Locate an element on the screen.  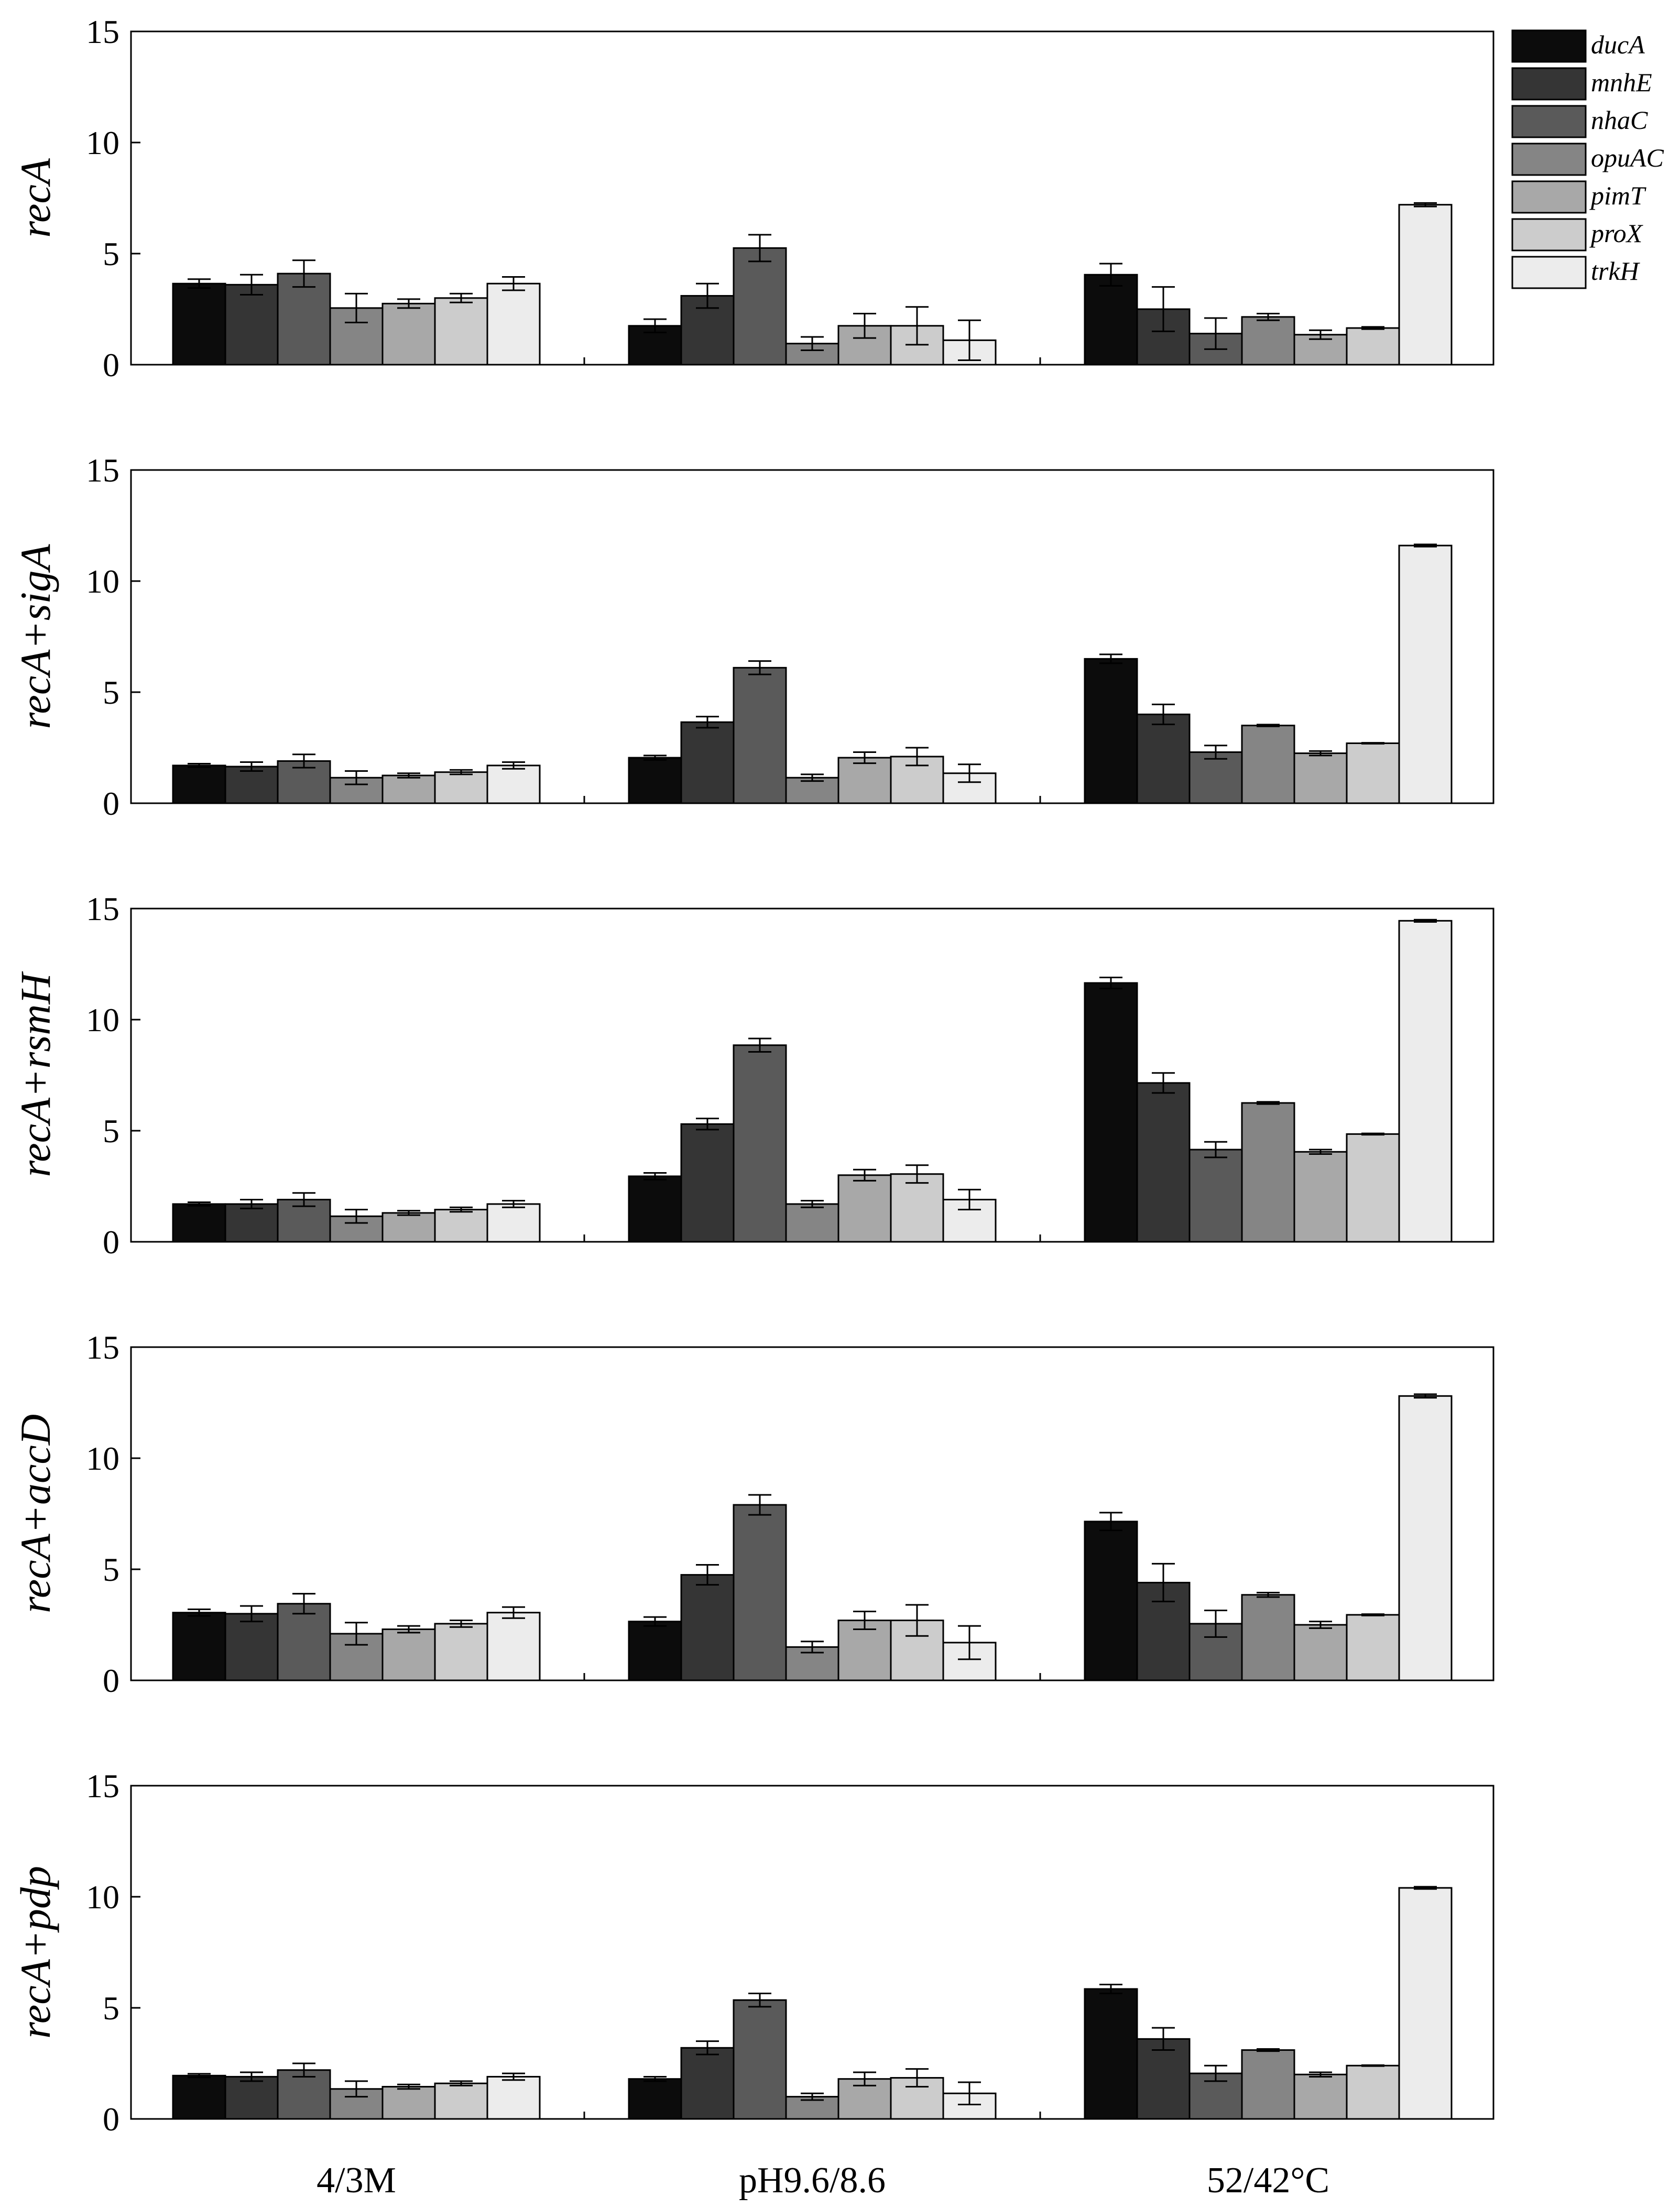
legend-swatch-trkH is located at coordinates (1549, 272).